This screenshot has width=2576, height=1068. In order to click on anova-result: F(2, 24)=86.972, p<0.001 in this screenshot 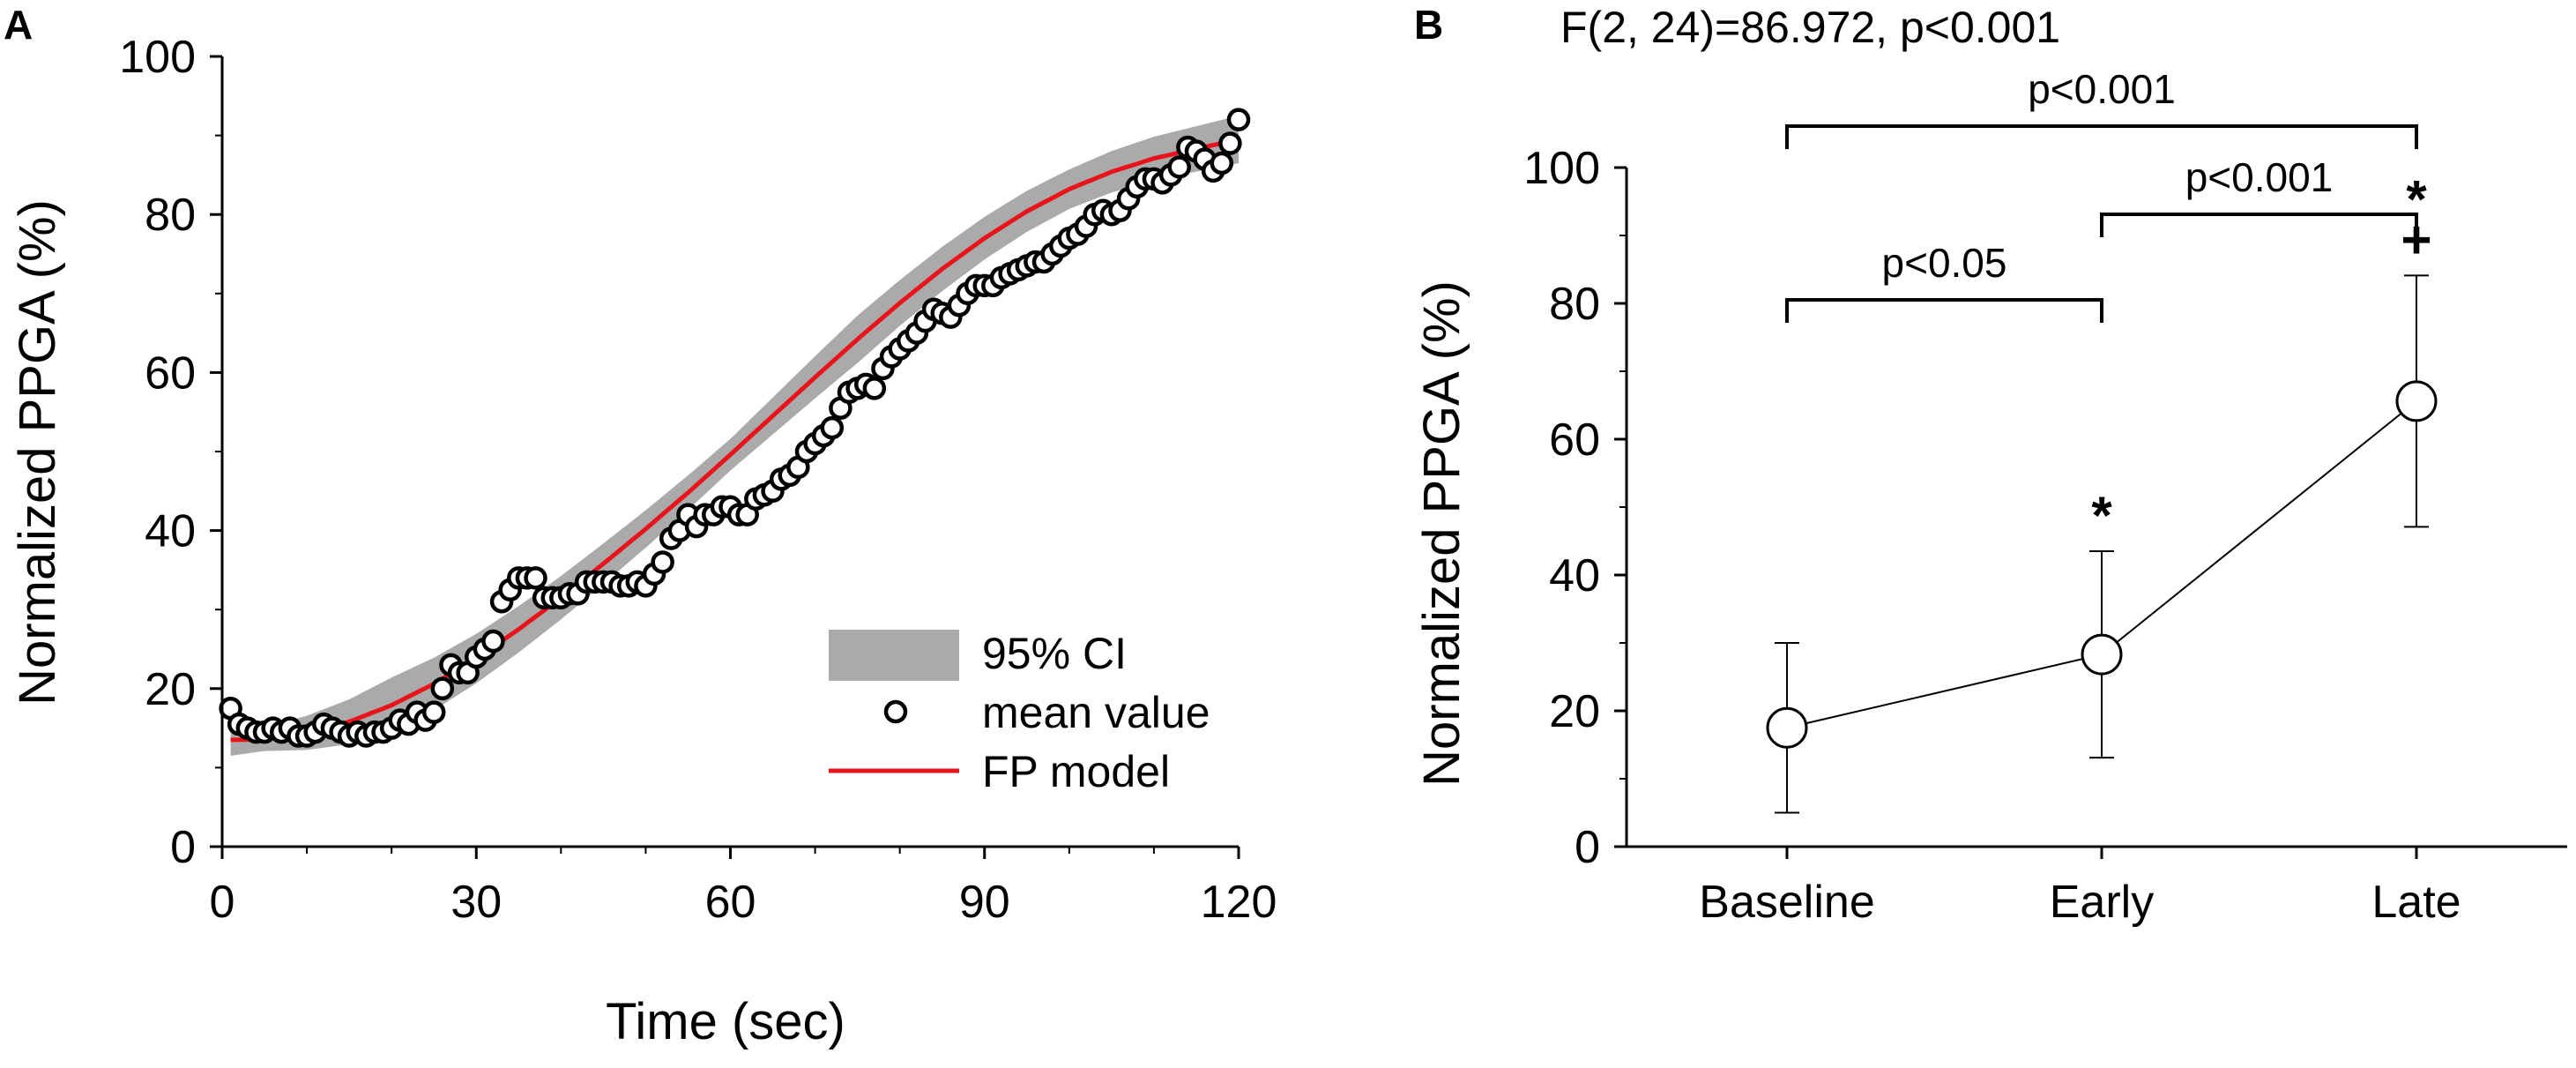, I will do `click(1810, 27)`.